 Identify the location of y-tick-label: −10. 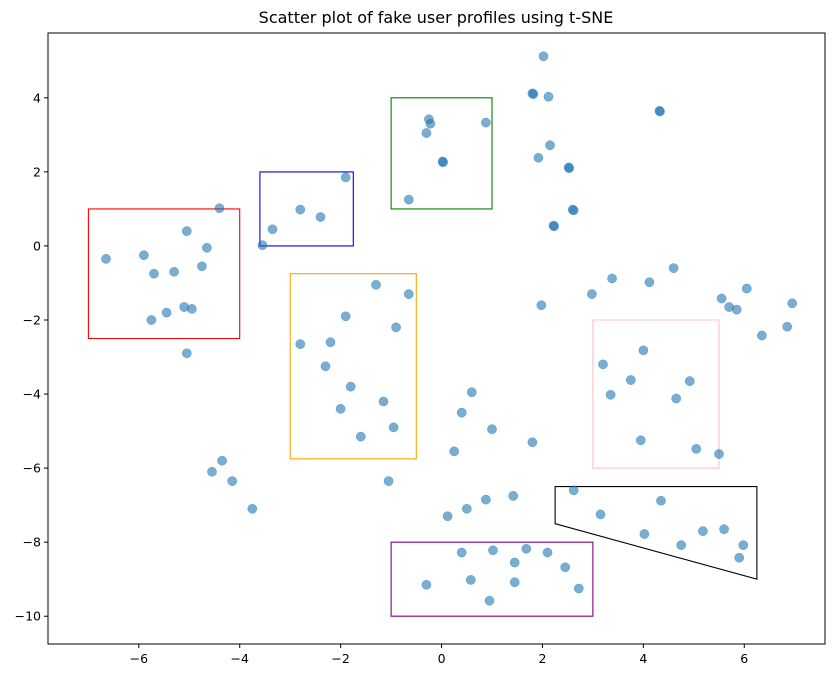
(28, 616).